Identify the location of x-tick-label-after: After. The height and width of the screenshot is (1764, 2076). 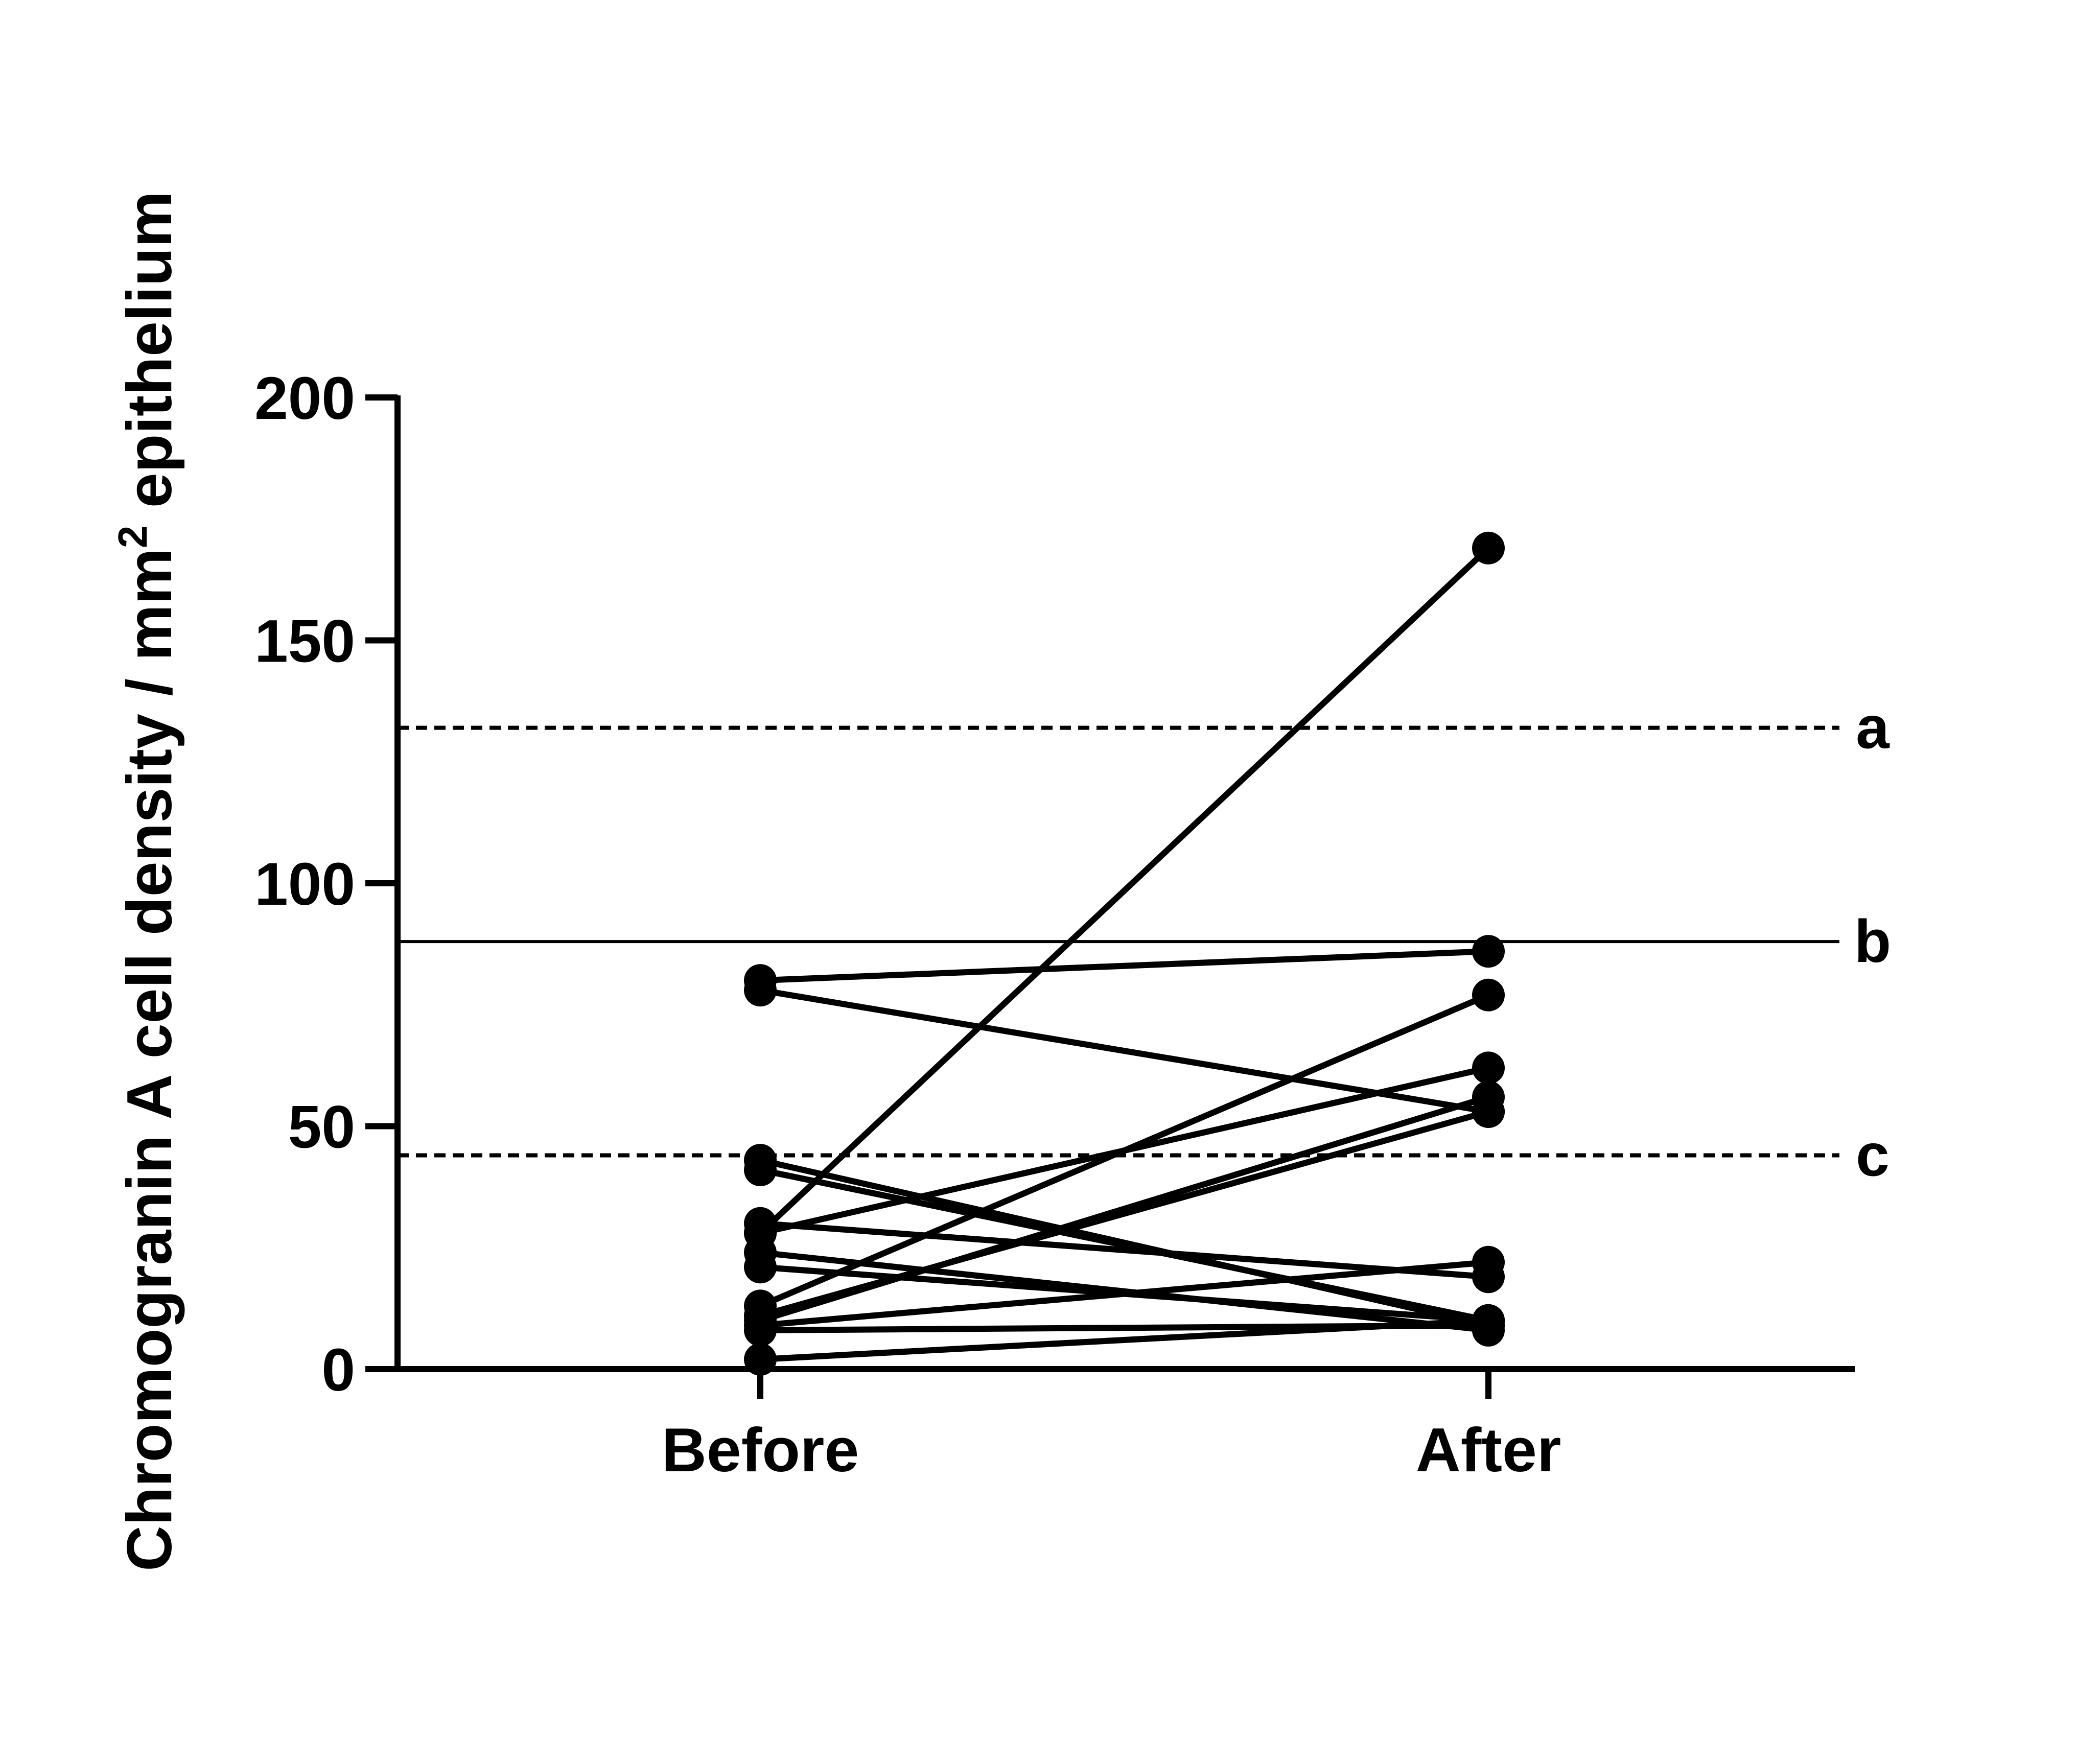
(1488, 1450).